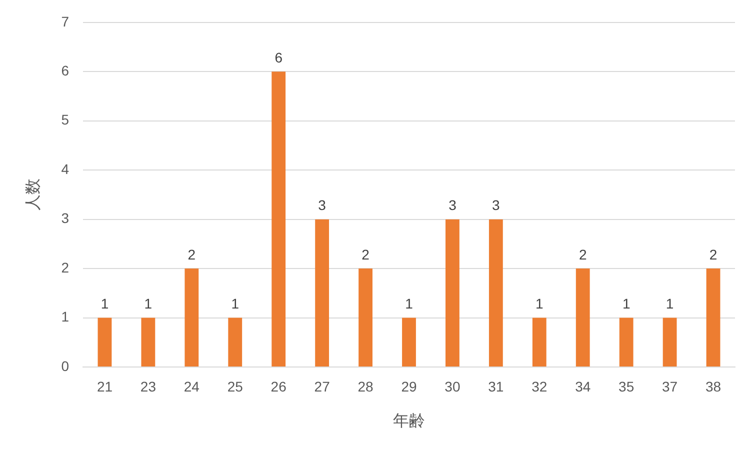  What do you see at coordinates (65, 267) in the screenshot?
I see `y-tick-label: 2` at bounding box center [65, 267].